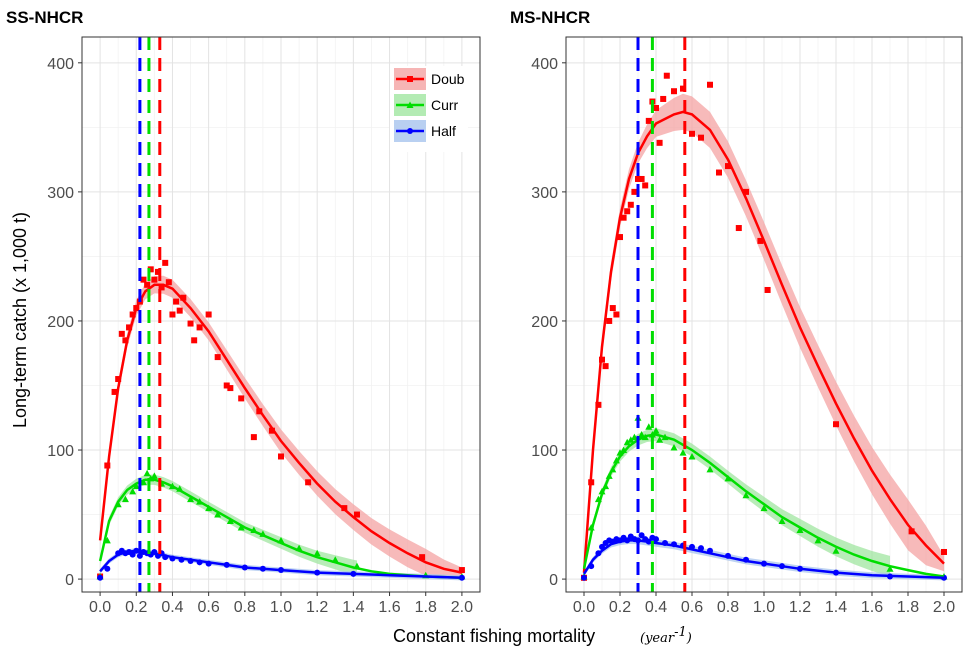 This screenshot has height=651, width=964. What do you see at coordinates (281, 607) in the screenshot?
I see `x-tick-label: 1.0` at bounding box center [281, 607].